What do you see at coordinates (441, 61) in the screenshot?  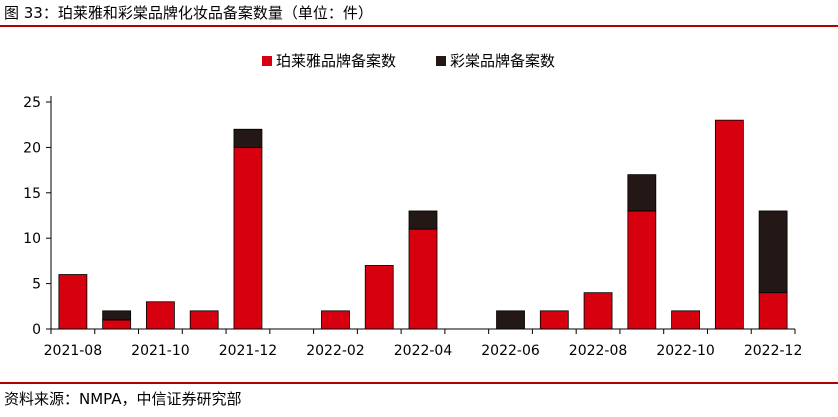 I see `legend-swatch-b` at bounding box center [441, 61].